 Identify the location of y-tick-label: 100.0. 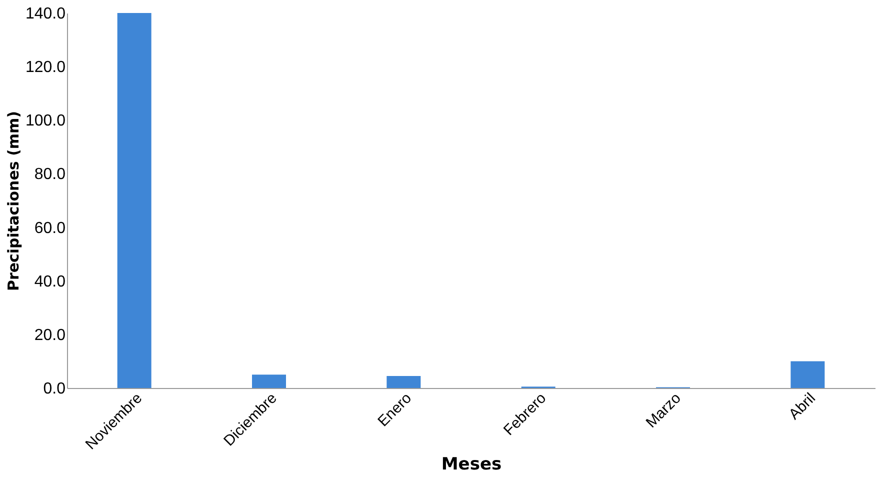
(45, 121).